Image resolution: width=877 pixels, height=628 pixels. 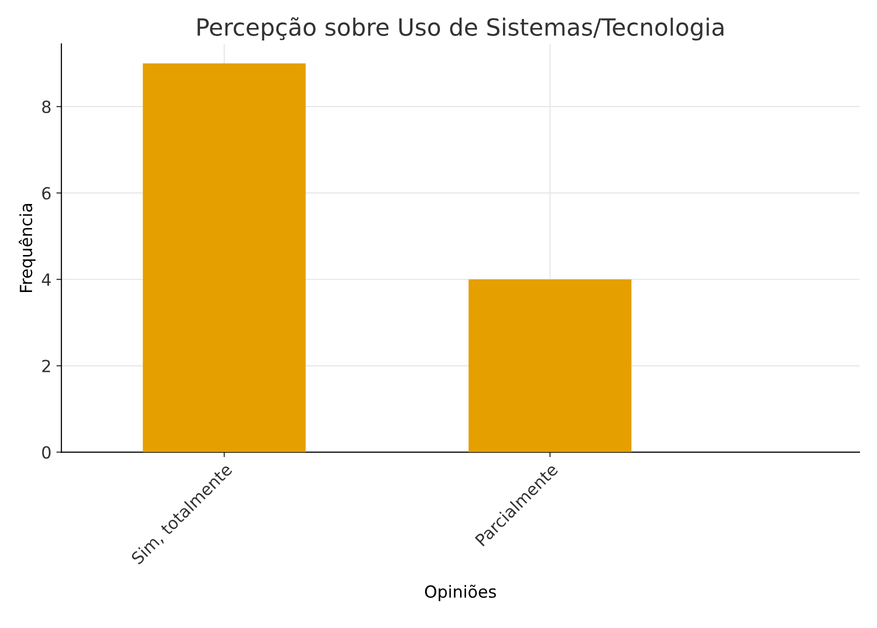 What do you see at coordinates (461, 29) in the screenshot?
I see `chart-title: Percepção sobre Uso de Sistemas/Tecnologia` at bounding box center [461, 29].